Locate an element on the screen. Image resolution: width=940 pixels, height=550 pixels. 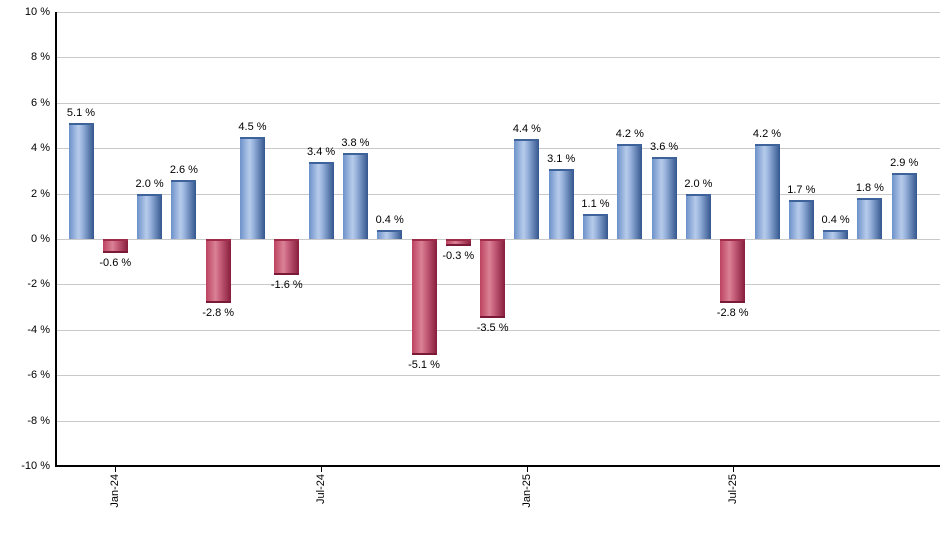
bar-value-label: 5.1 % is located at coordinates (81, 113).